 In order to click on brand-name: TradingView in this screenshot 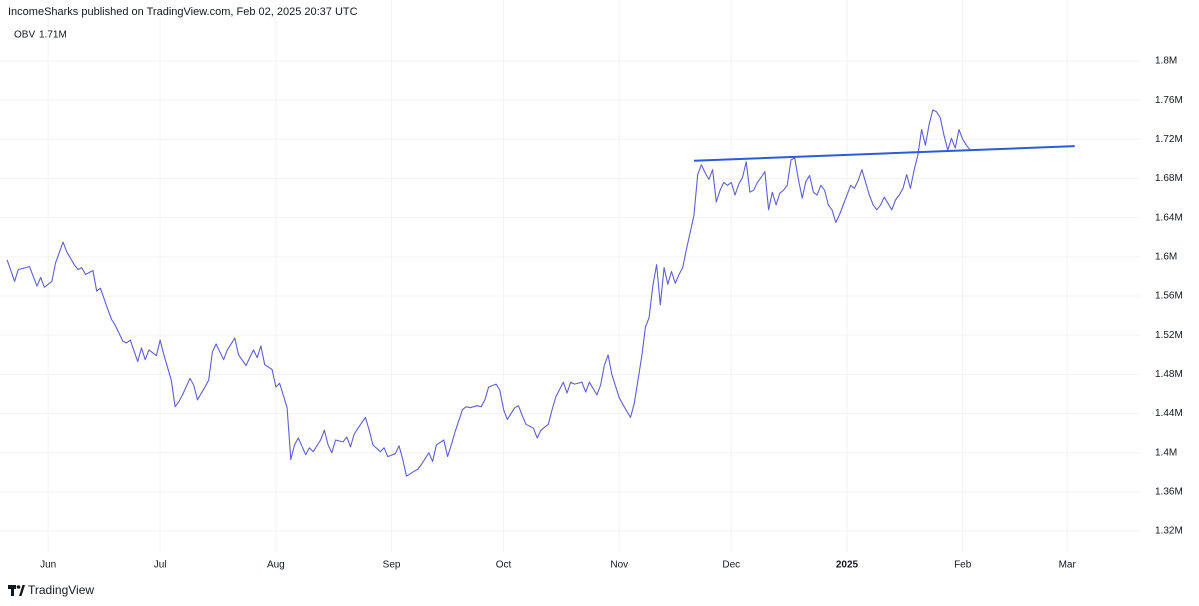, I will do `click(61, 590)`.